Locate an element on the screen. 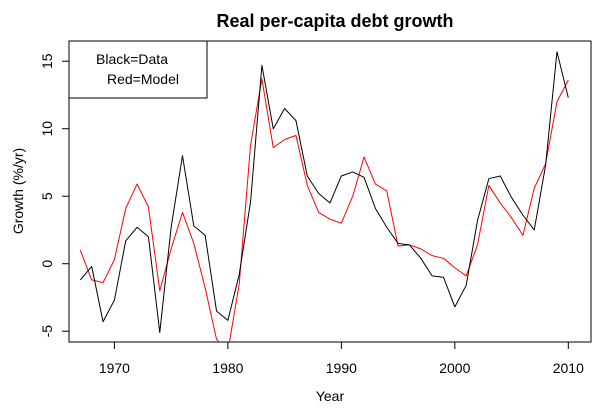  x-tick-label: 1990 is located at coordinates (341, 368).